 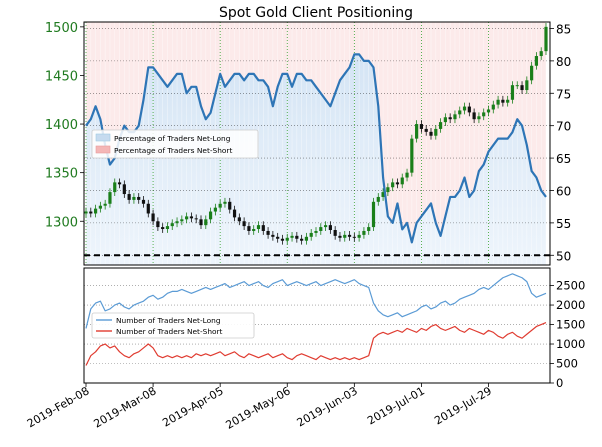 I want to click on count-axis-tick-label: 500, so click(x=567, y=364).